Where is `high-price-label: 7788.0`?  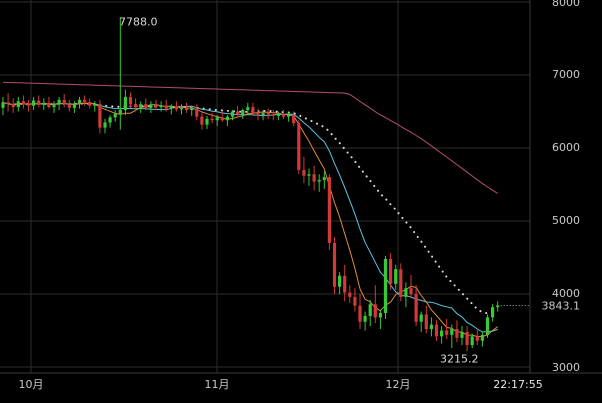 high-price-label: 7788.0 is located at coordinates (138, 22).